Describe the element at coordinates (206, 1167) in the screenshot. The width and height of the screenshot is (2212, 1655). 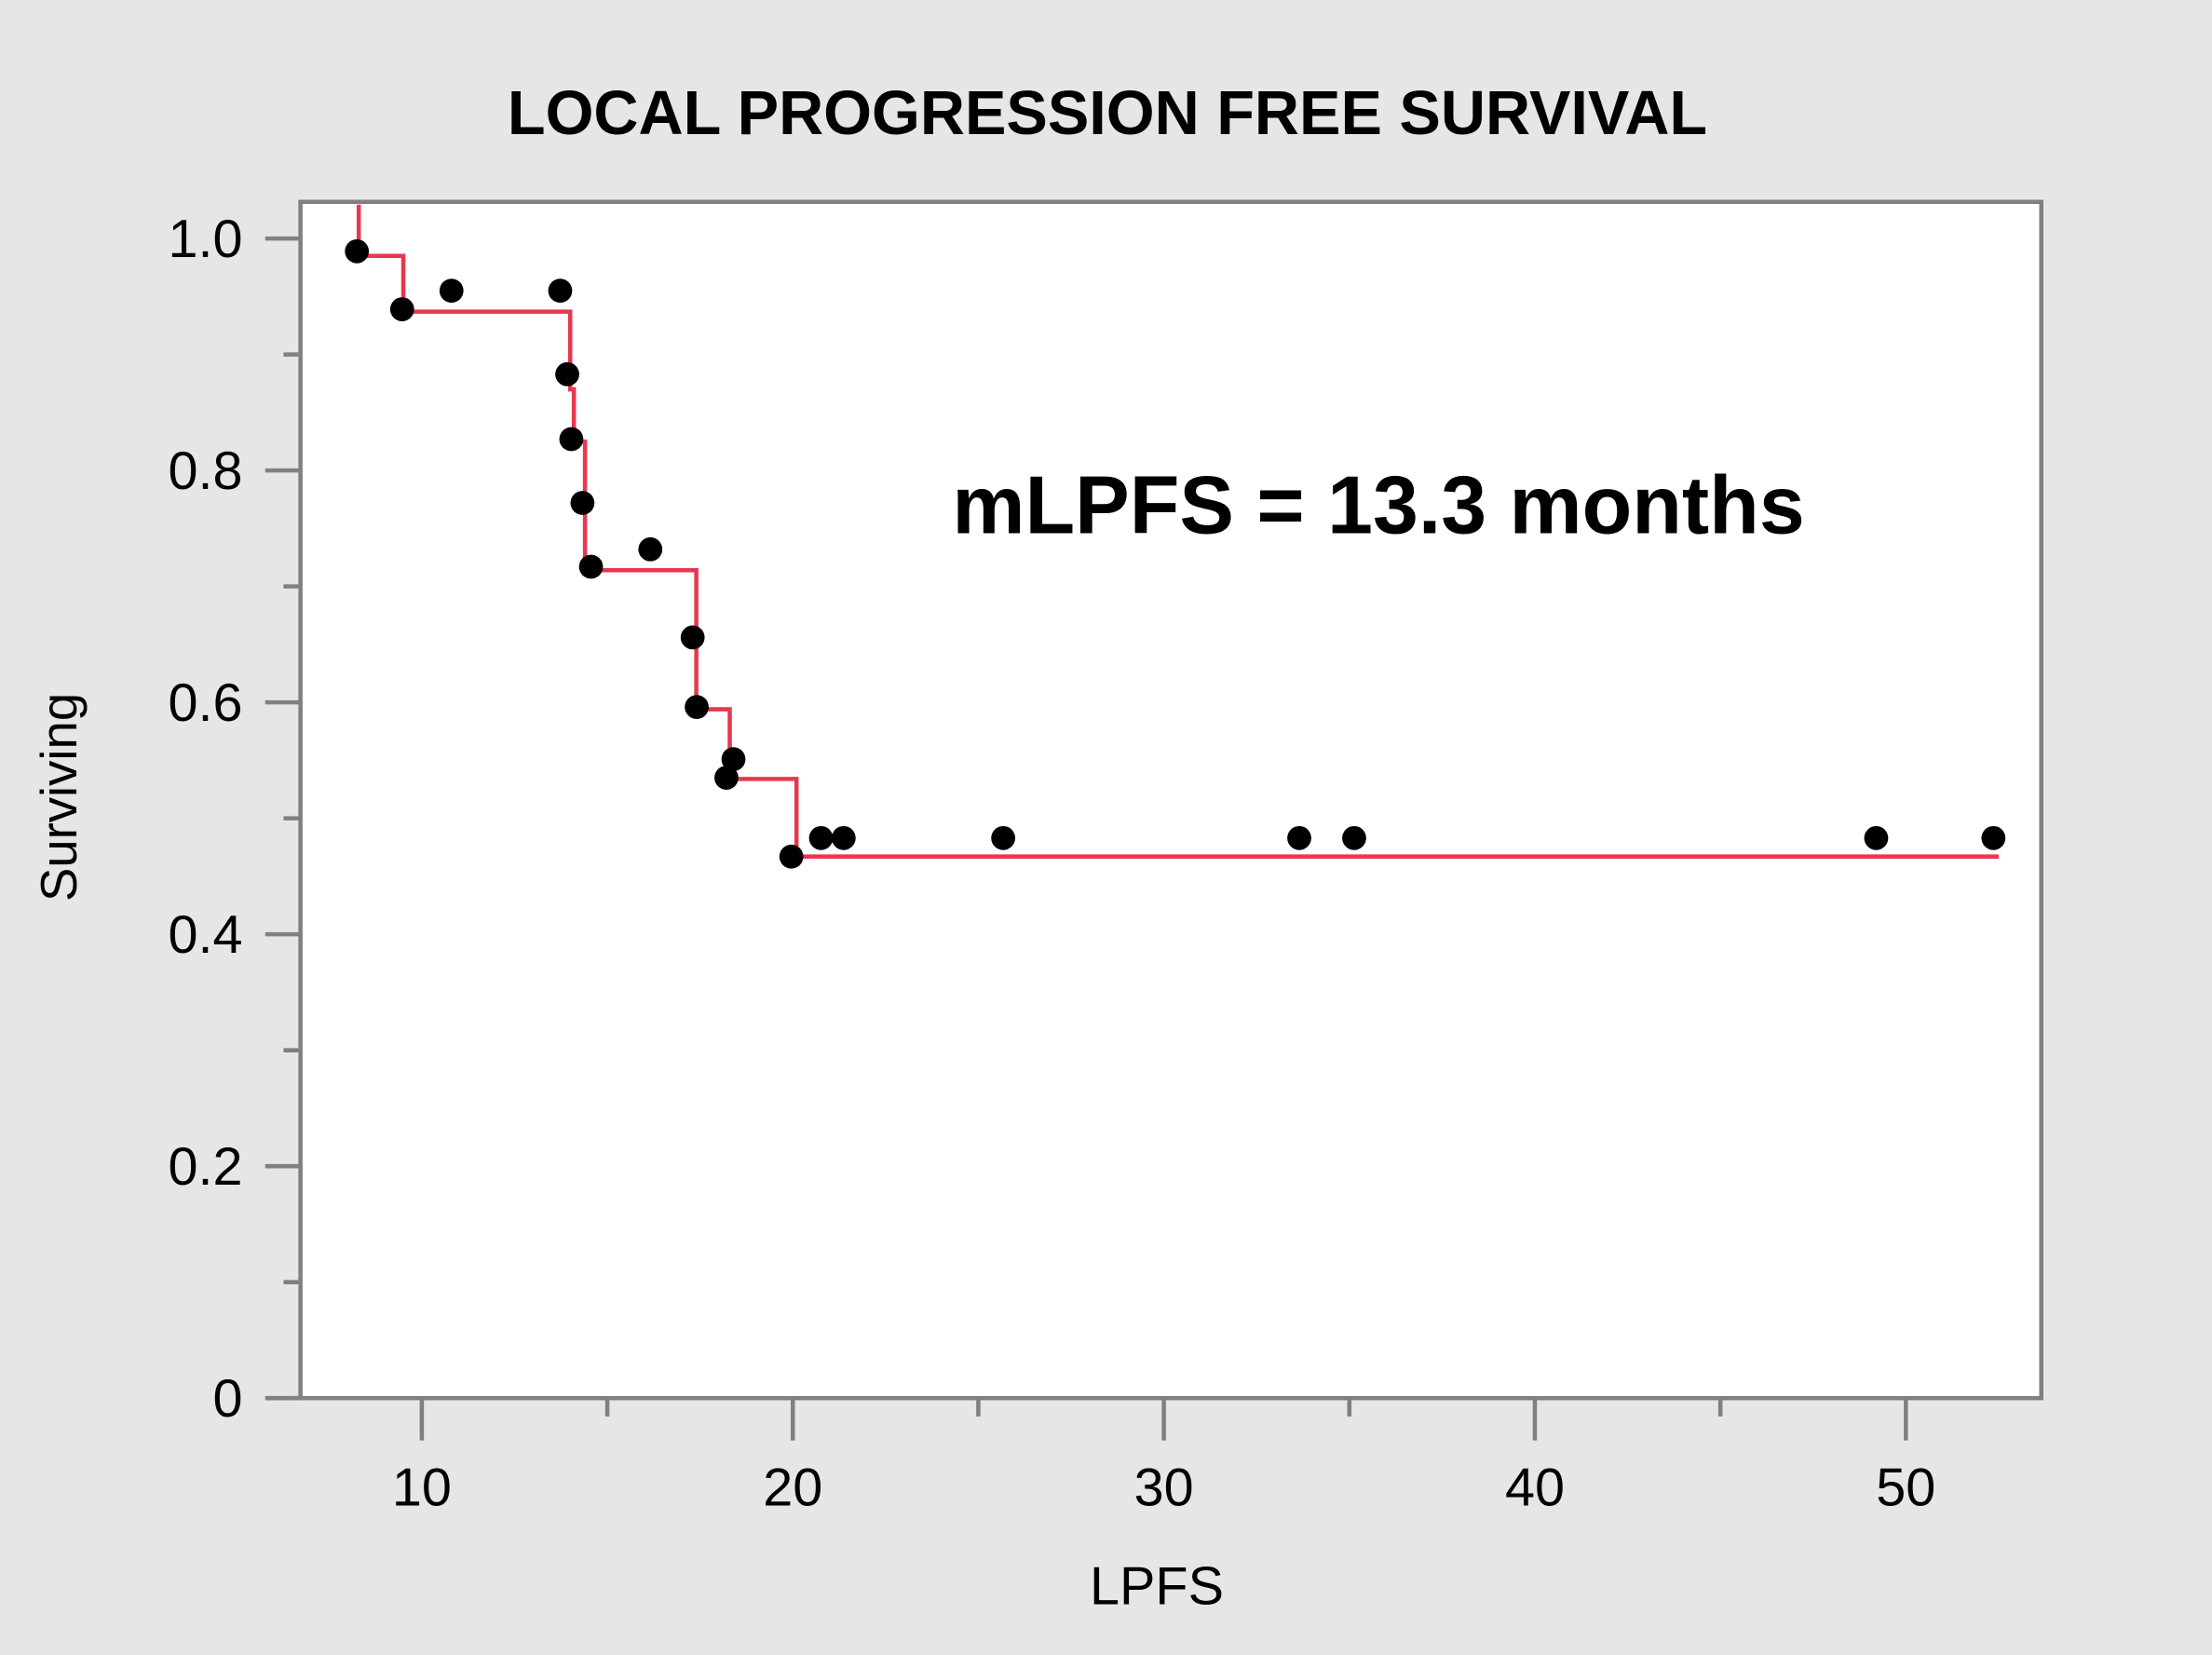
I see `y-tick-label: 0.2` at that location.